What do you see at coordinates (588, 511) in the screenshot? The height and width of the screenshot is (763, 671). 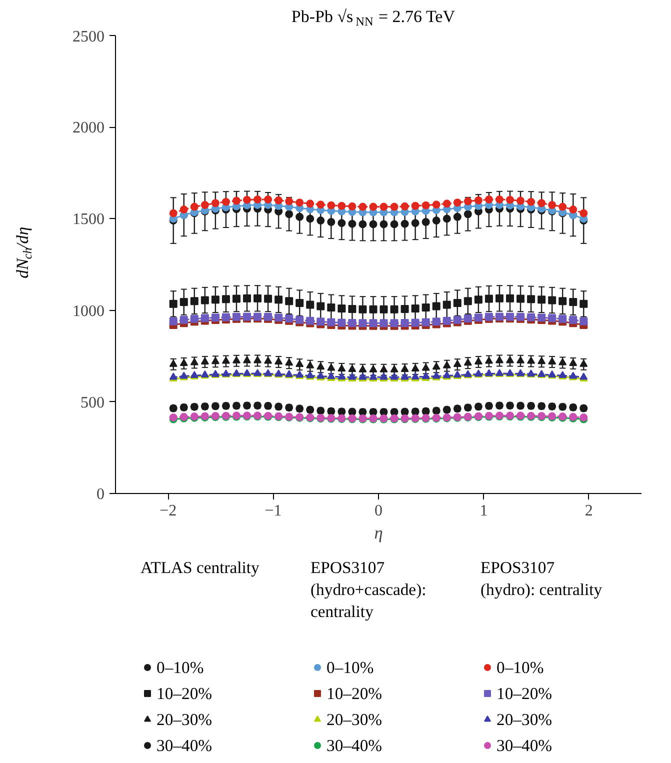 I see `x-tick-label: 2` at bounding box center [588, 511].